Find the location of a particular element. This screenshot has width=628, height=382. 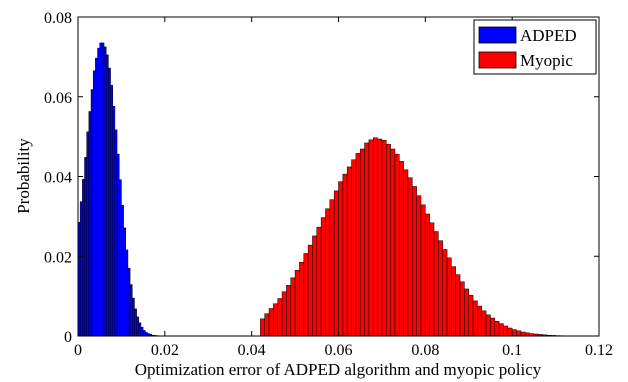

y-tick-label-1: 0.02 is located at coordinates (58, 257).